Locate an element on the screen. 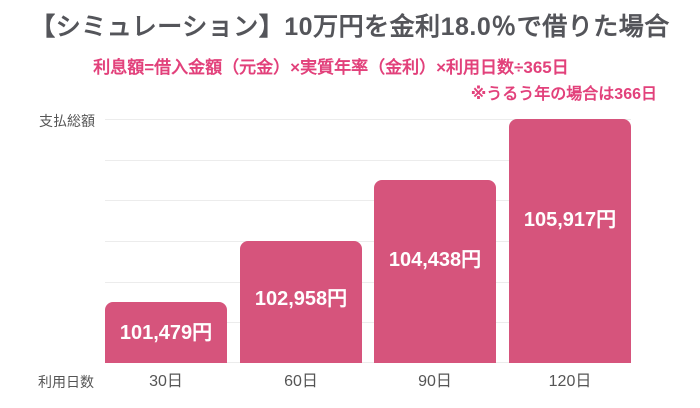 The width and height of the screenshot is (700, 408). x-tick-30日: 30日 is located at coordinates (166, 381).